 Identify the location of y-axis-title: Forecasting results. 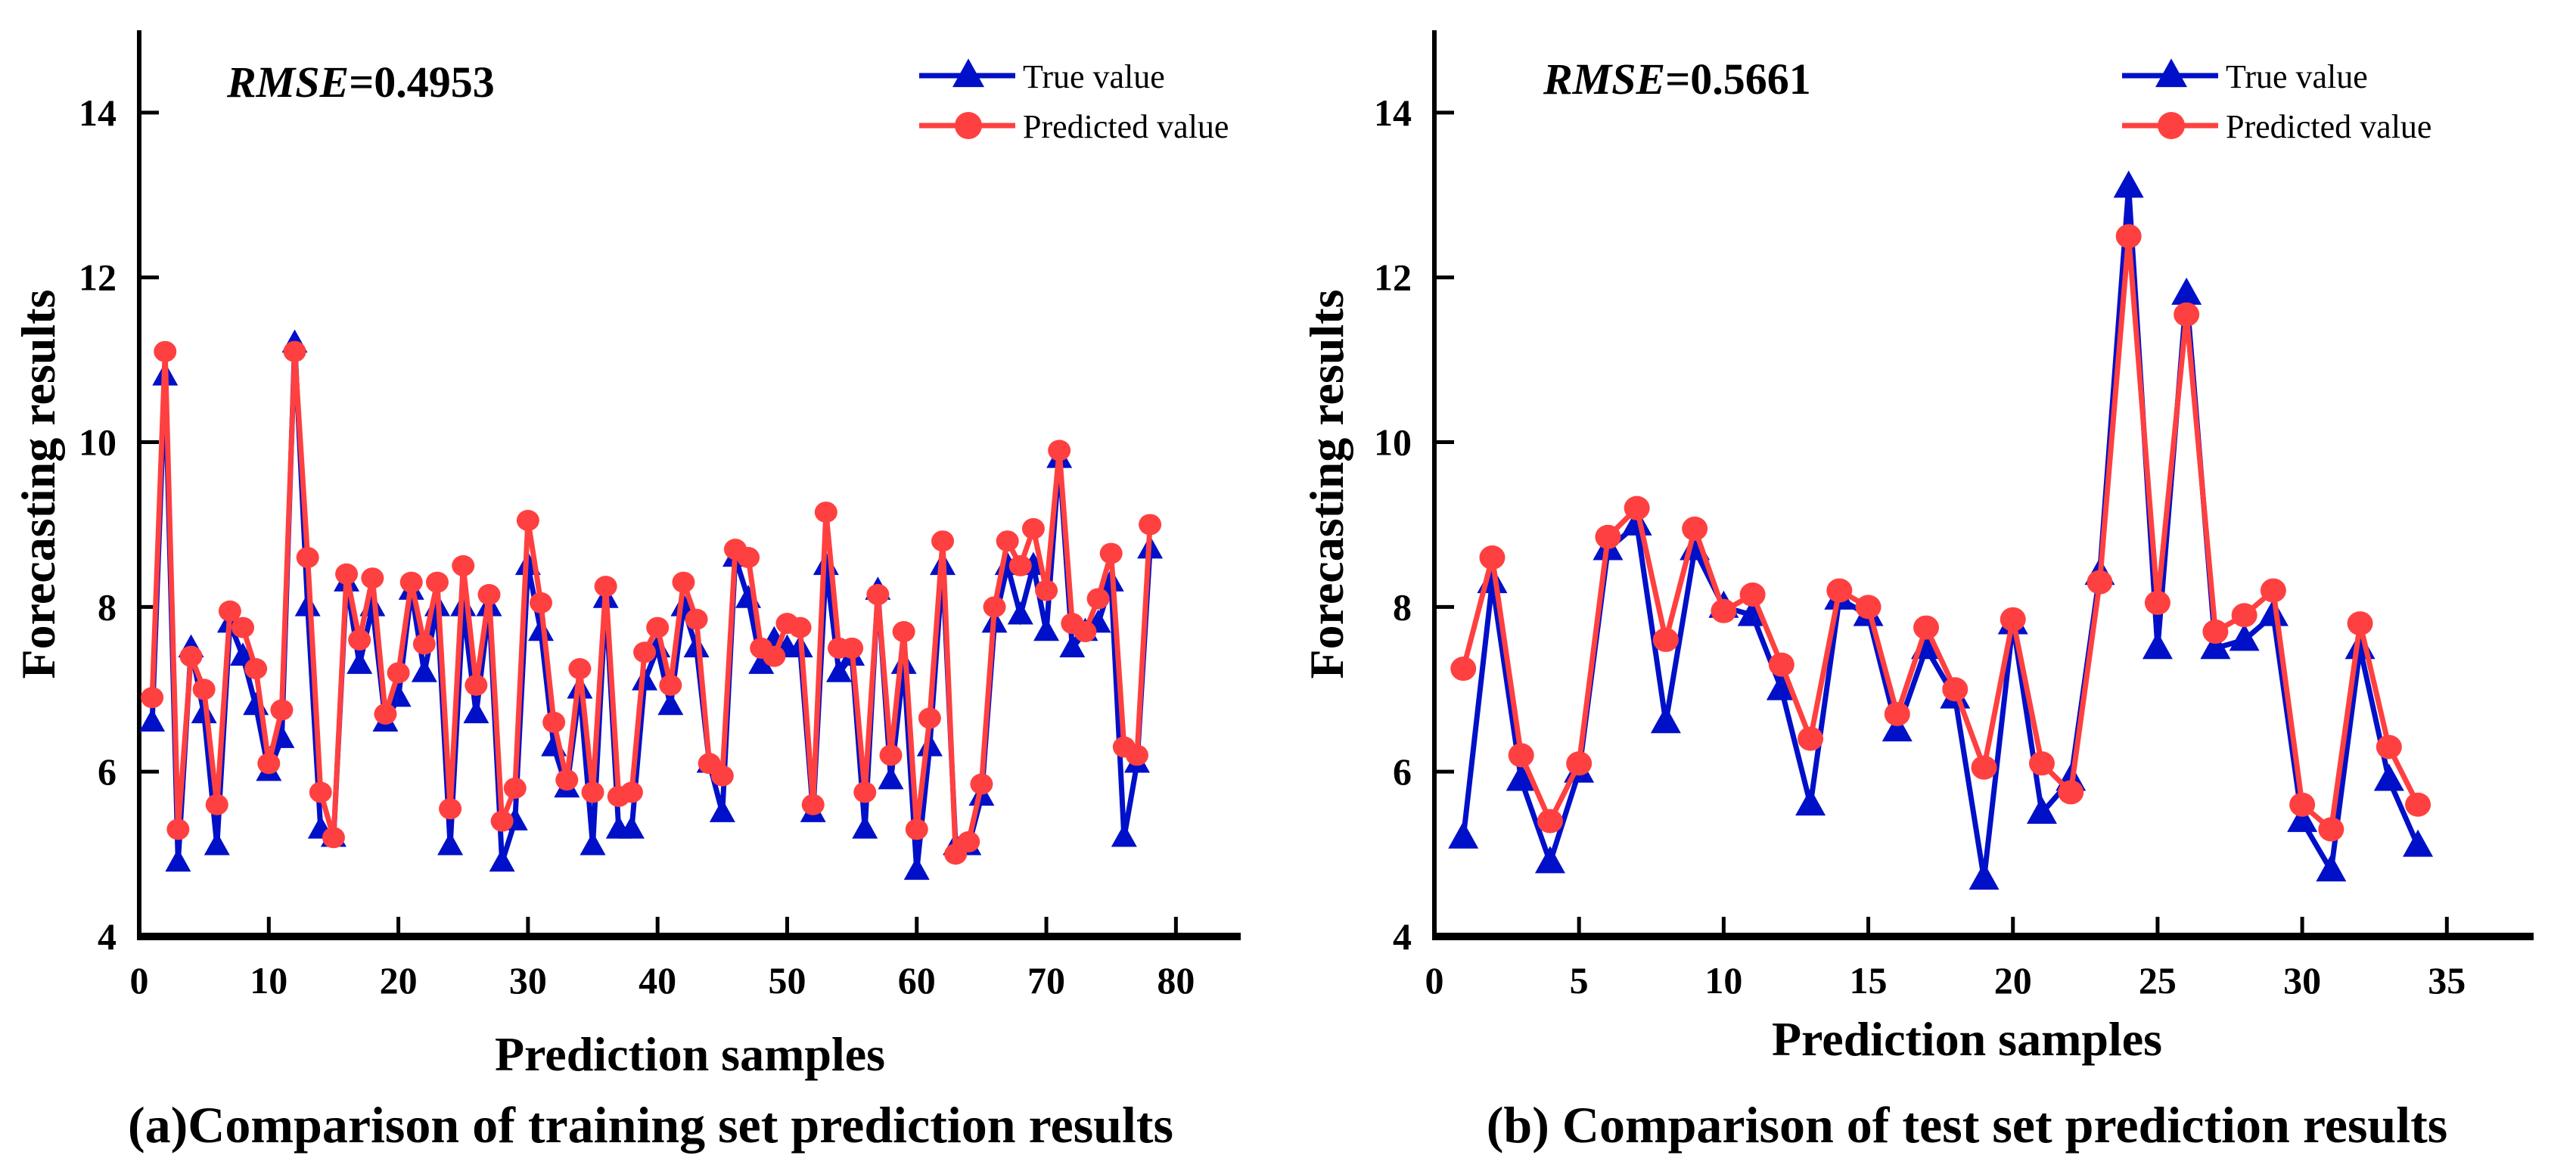
(38, 484).